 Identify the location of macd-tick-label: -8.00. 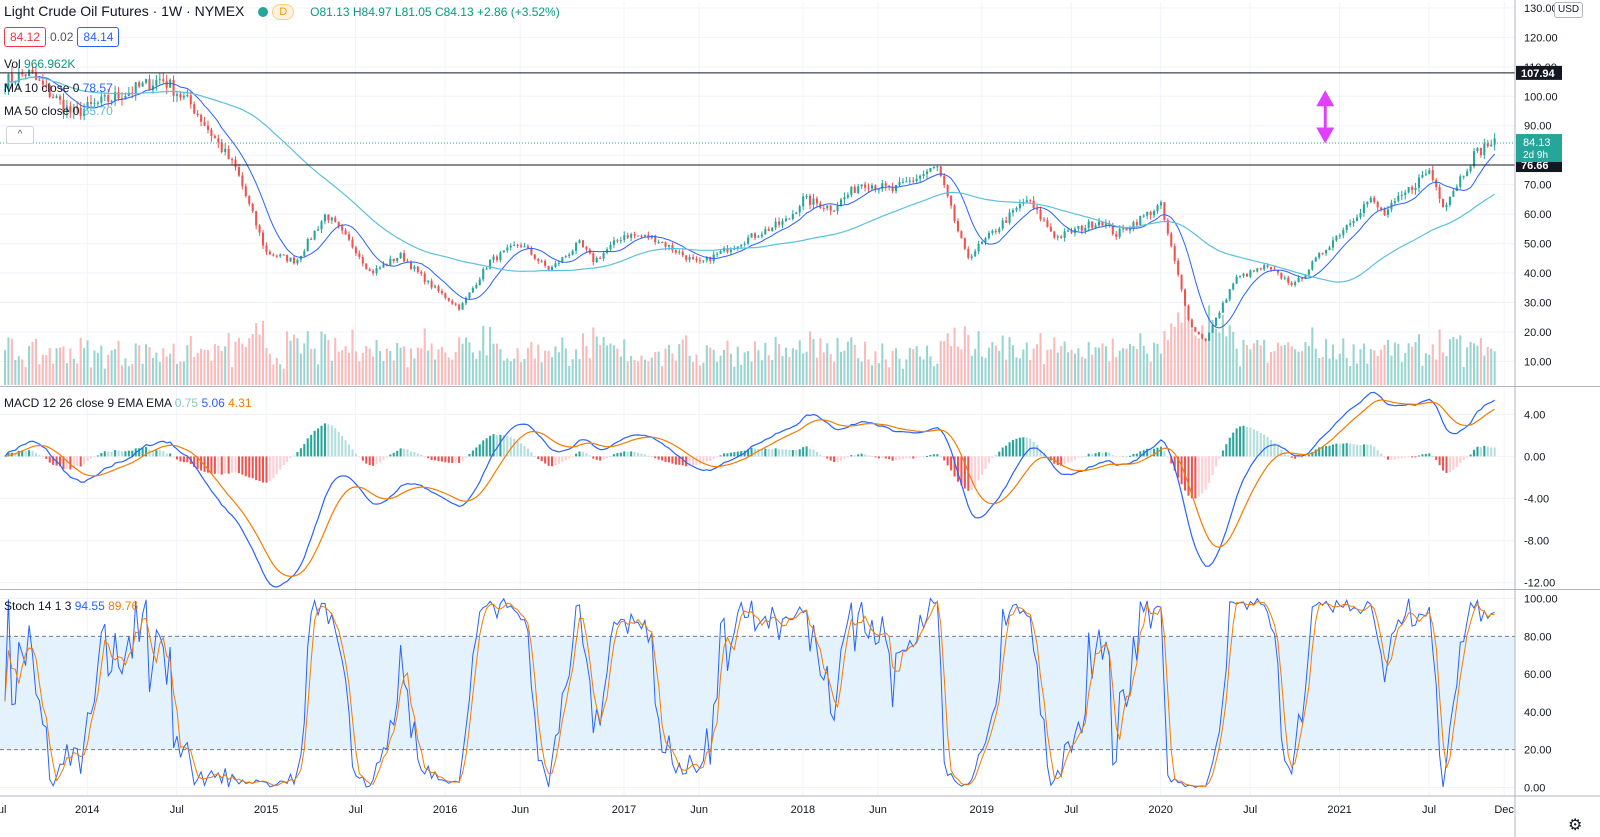
(1536, 542).